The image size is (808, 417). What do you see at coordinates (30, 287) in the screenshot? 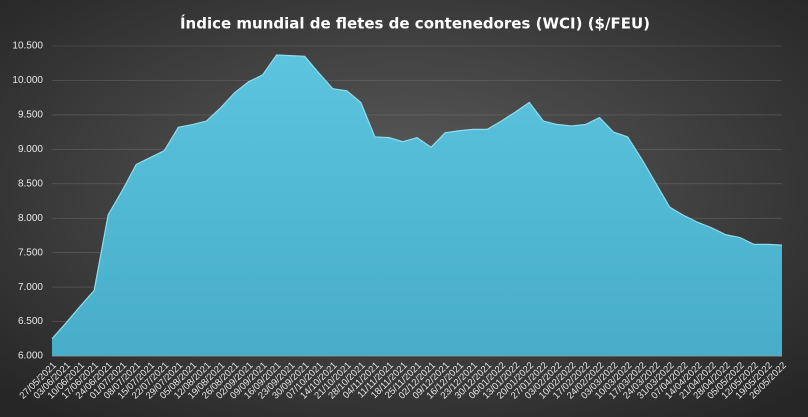
I see `y-tick-label: 7.000` at bounding box center [30, 287].